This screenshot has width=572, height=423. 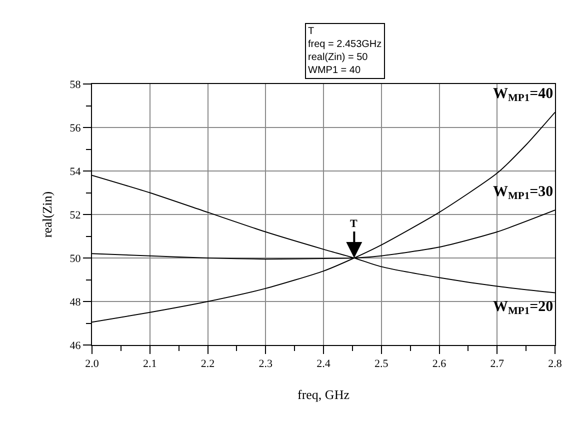 I want to click on series-label: W$_{MP1}$=40, so click(x=523, y=95).